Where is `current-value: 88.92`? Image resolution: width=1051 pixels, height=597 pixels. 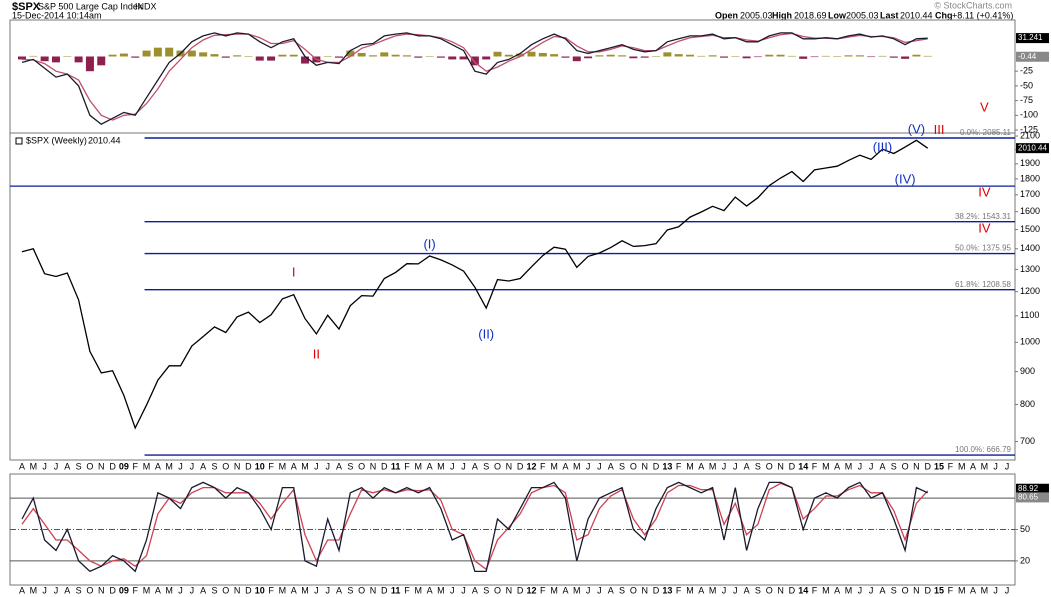
current-value: 88.92 is located at coordinates (1028, 488).